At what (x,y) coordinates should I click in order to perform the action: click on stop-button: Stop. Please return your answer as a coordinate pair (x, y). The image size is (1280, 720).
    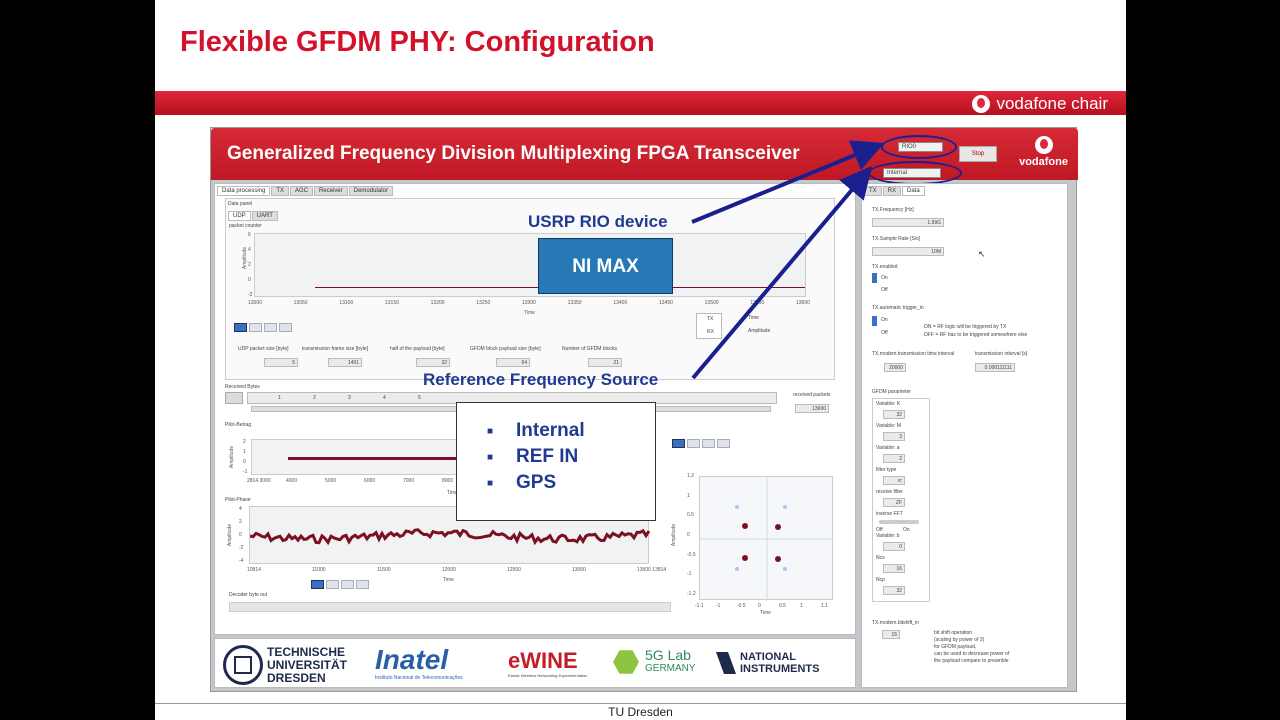
    Looking at the image, I should click on (978, 154).